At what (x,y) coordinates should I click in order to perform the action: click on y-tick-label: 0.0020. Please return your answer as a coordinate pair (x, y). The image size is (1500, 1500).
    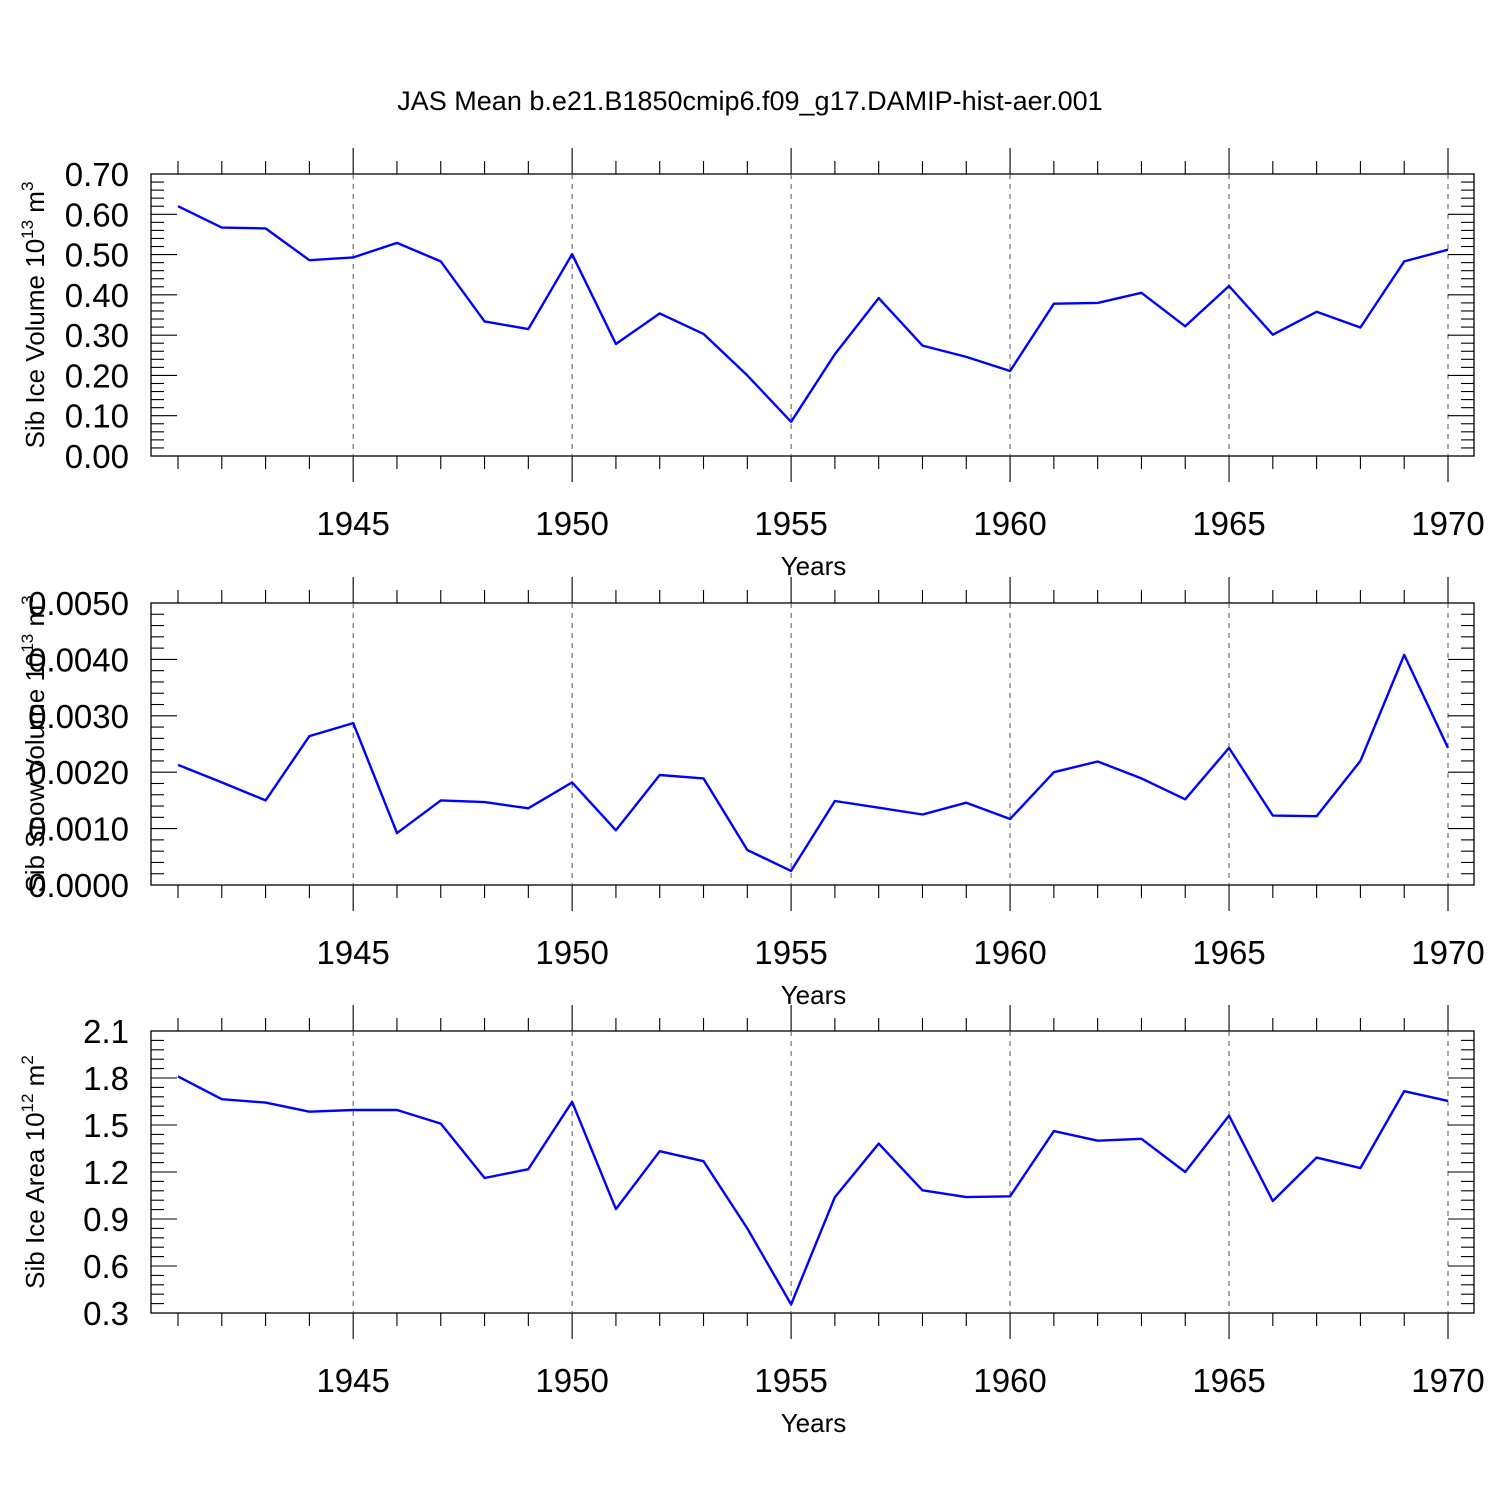
    Looking at the image, I should click on (78, 772).